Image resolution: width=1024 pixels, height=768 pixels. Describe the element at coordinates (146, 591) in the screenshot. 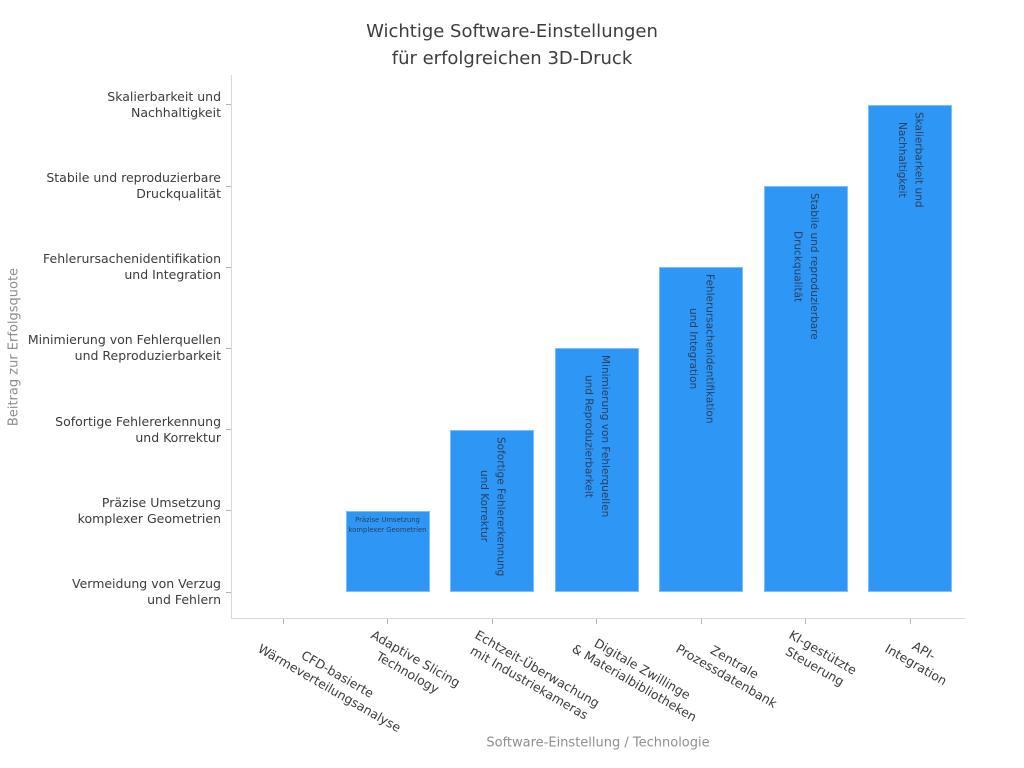

I see `y-tick-label: Vermeidung von Verzug und Fehlern` at that location.